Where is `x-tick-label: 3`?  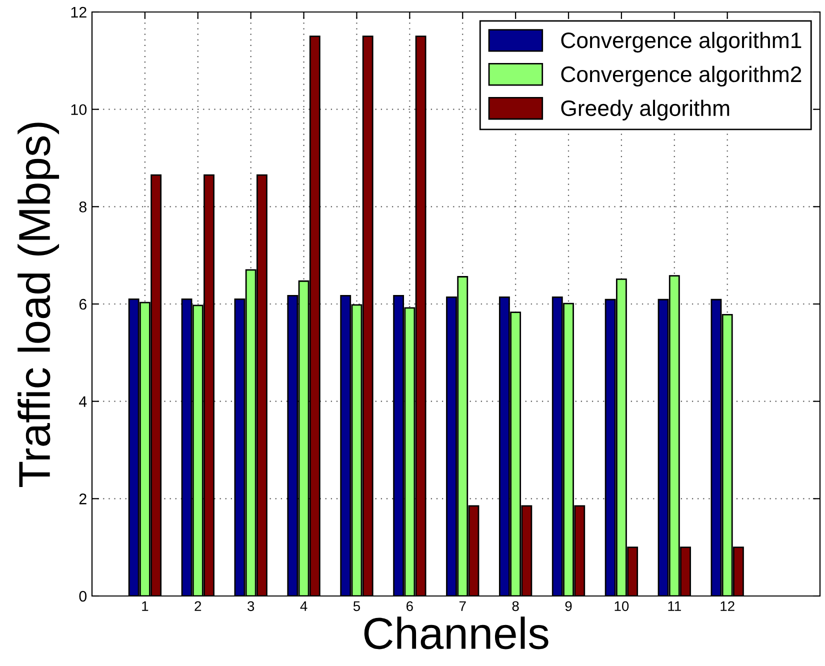
x-tick-label: 3 is located at coordinates (251, 606).